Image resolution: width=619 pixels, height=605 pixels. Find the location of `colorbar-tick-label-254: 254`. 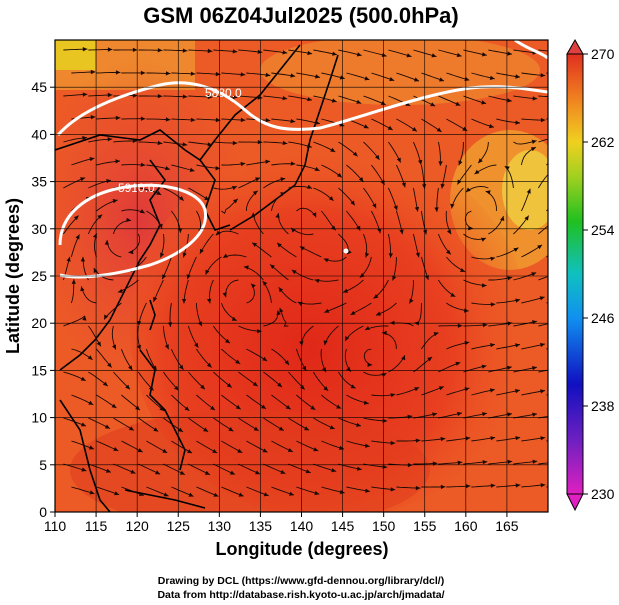

colorbar-tick-label-254: 254 is located at coordinates (603, 230).